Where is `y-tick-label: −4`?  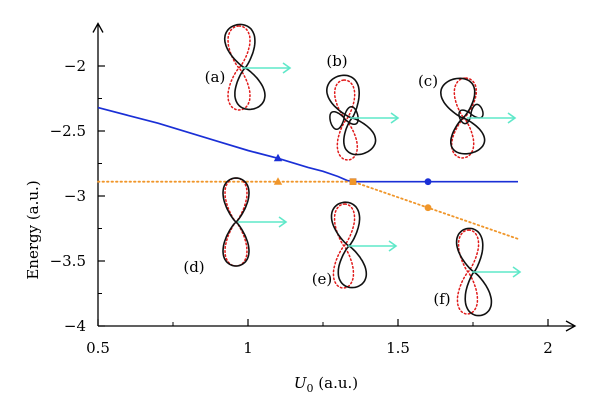
y-tick-label: −4 is located at coordinates (75, 326).